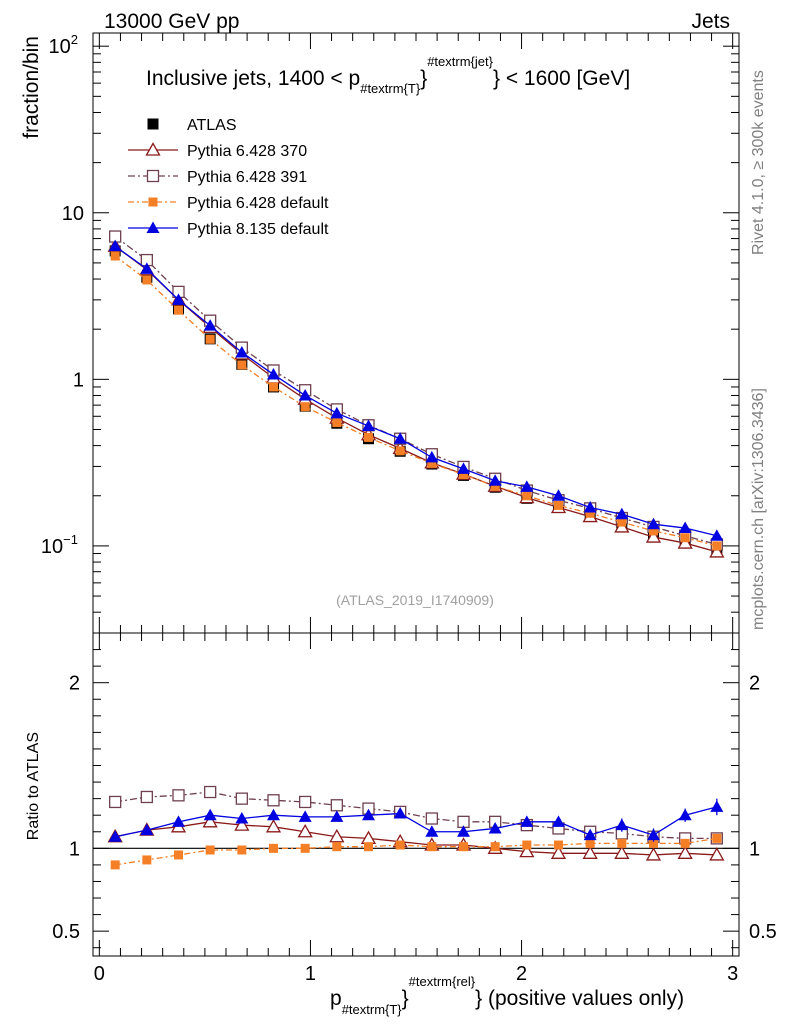 This screenshot has width=786, height=1024. What do you see at coordinates (228, 203) in the screenshot?
I see `legend-entry: Pythia 6.428 default` at bounding box center [228, 203].